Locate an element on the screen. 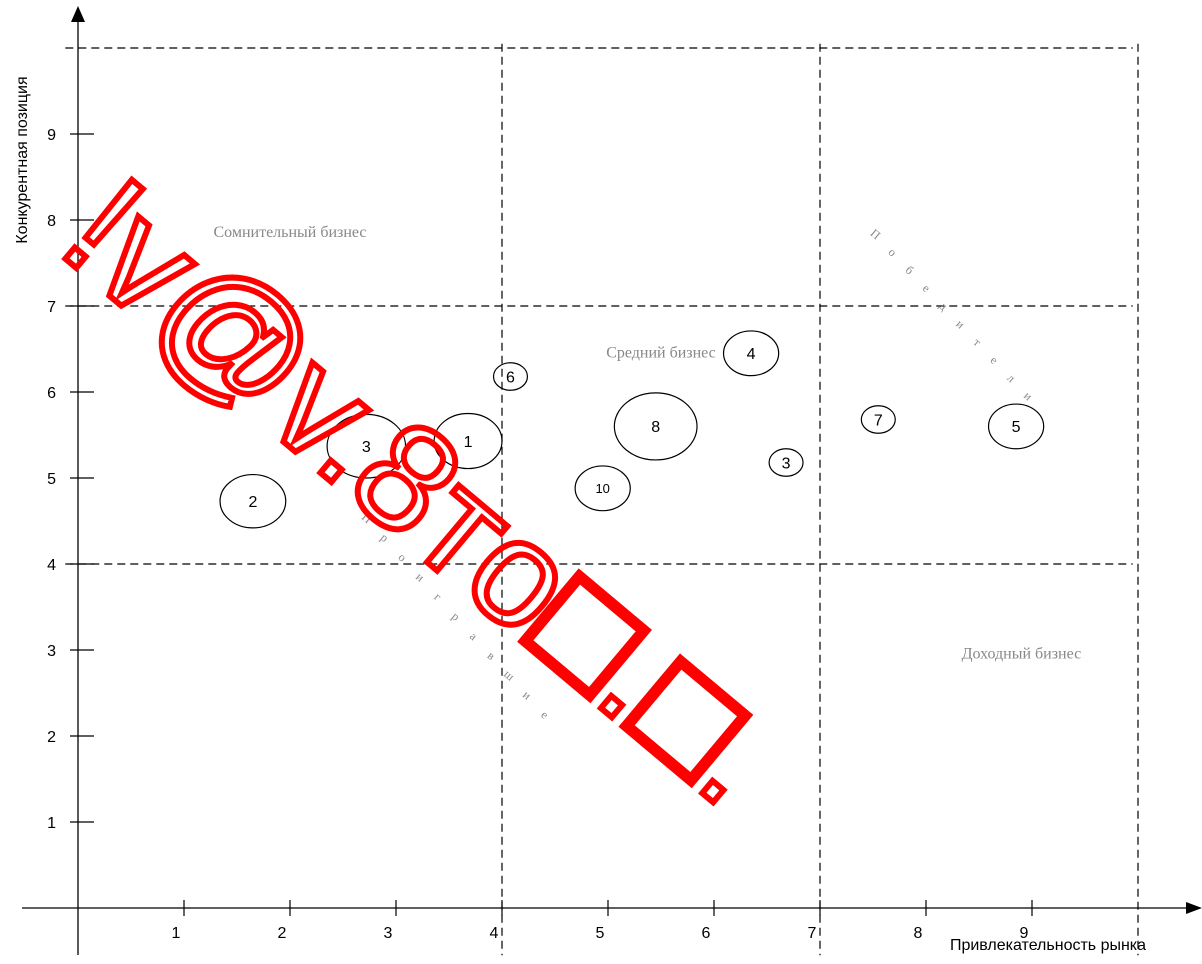 The height and width of the screenshot is (964, 1202). bubbles: 1 2 3 4 5 6 7 8 3 10 is located at coordinates (632, 429).